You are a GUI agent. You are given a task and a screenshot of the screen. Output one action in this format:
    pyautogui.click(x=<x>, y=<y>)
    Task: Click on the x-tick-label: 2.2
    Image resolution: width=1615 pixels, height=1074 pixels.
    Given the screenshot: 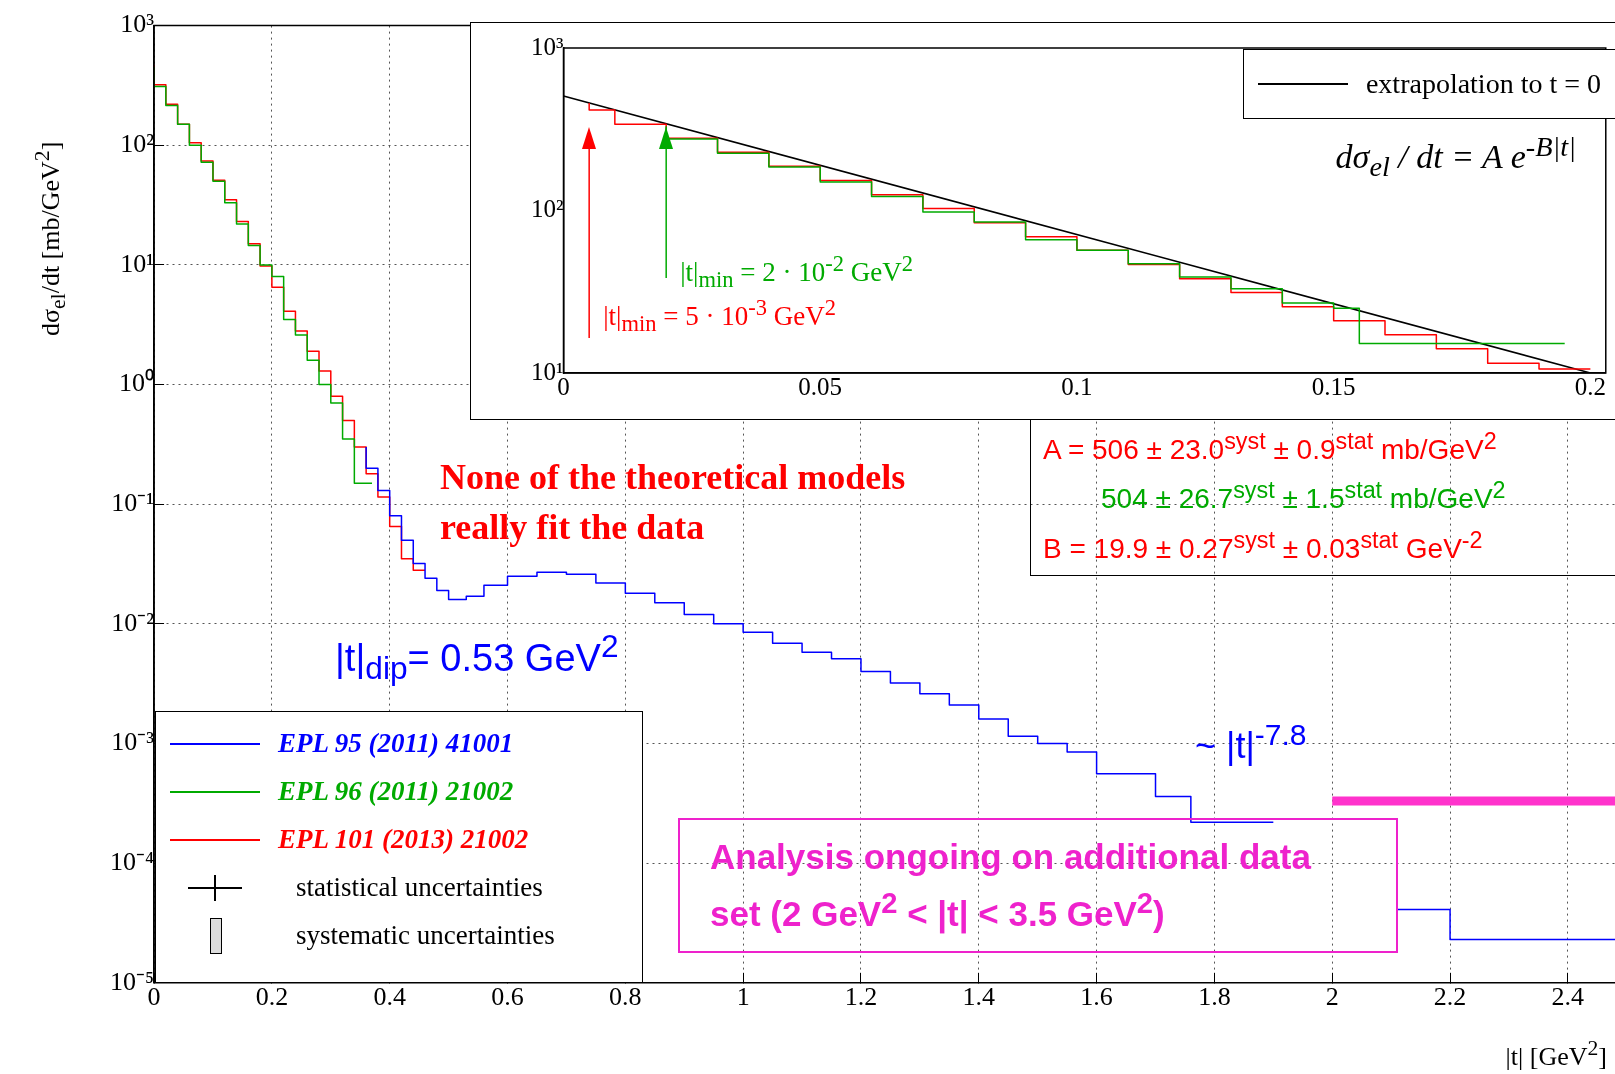 What is the action you would take?
    pyautogui.click(x=1450, y=997)
    